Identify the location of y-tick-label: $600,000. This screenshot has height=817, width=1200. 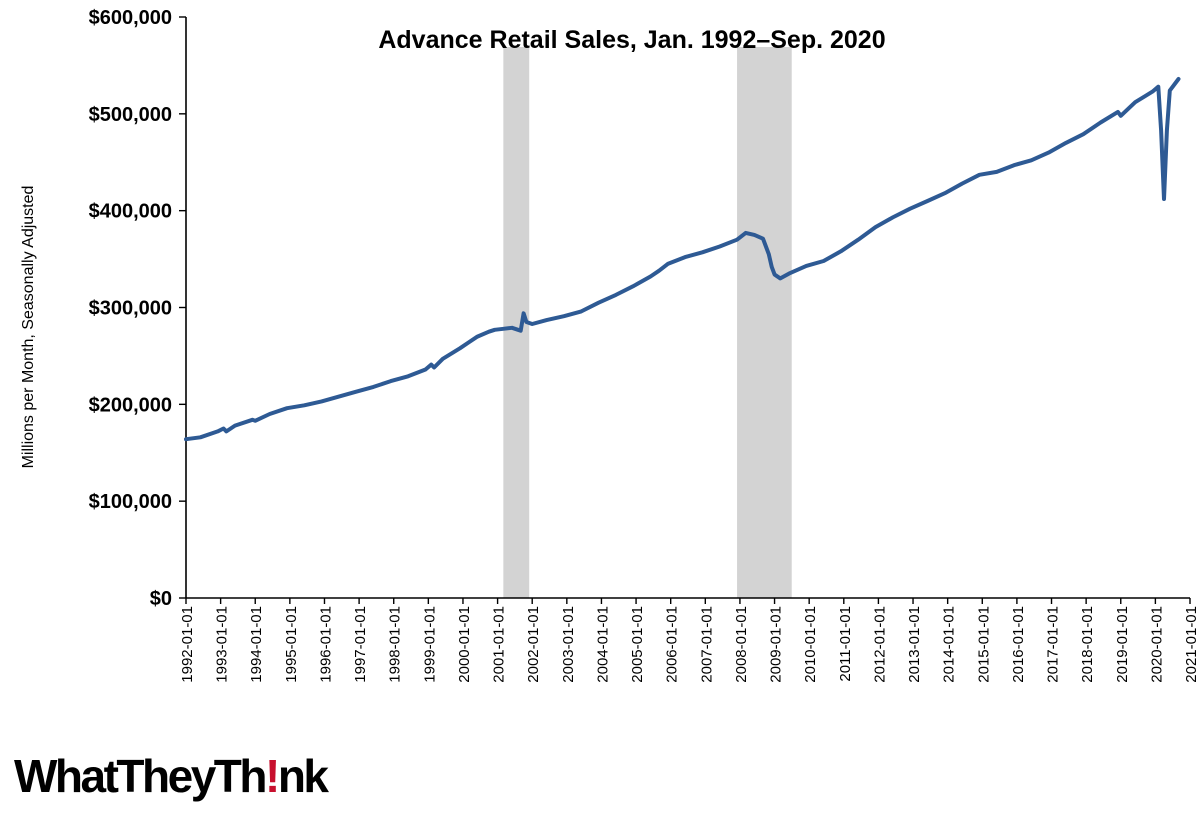
(130, 18).